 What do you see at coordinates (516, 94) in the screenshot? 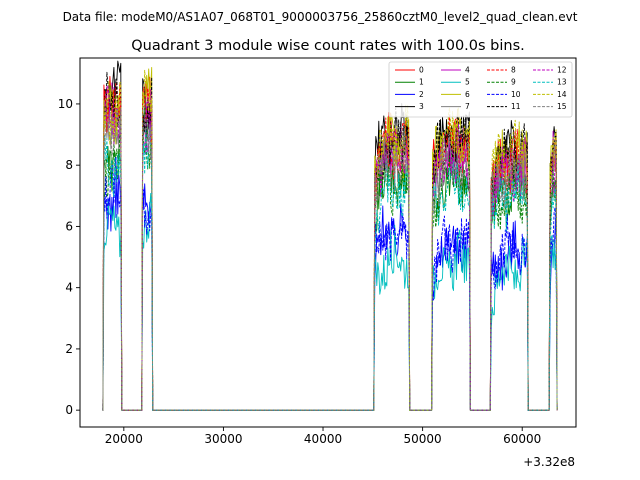
I see `legend-label-10: 10` at bounding box center [516, 94].